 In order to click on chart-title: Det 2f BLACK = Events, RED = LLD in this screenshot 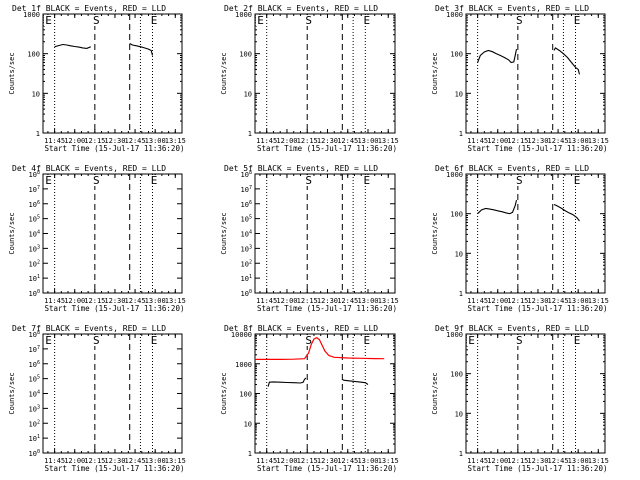, I will do `click(301, 8)`.